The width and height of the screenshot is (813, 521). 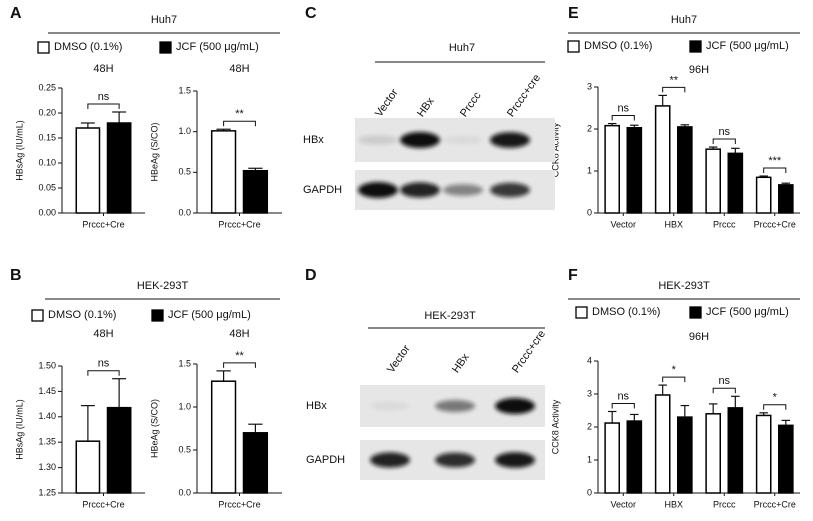 I want to click on significance-label: *, so click(x=674, y=370).